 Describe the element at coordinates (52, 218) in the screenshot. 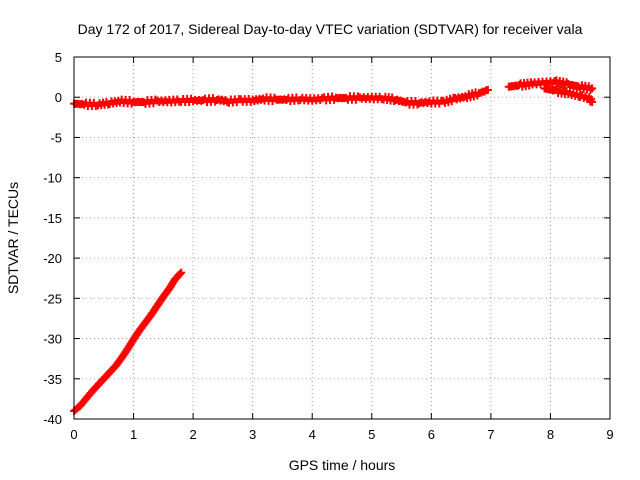

I see `y-tick-label: -15` at that location.